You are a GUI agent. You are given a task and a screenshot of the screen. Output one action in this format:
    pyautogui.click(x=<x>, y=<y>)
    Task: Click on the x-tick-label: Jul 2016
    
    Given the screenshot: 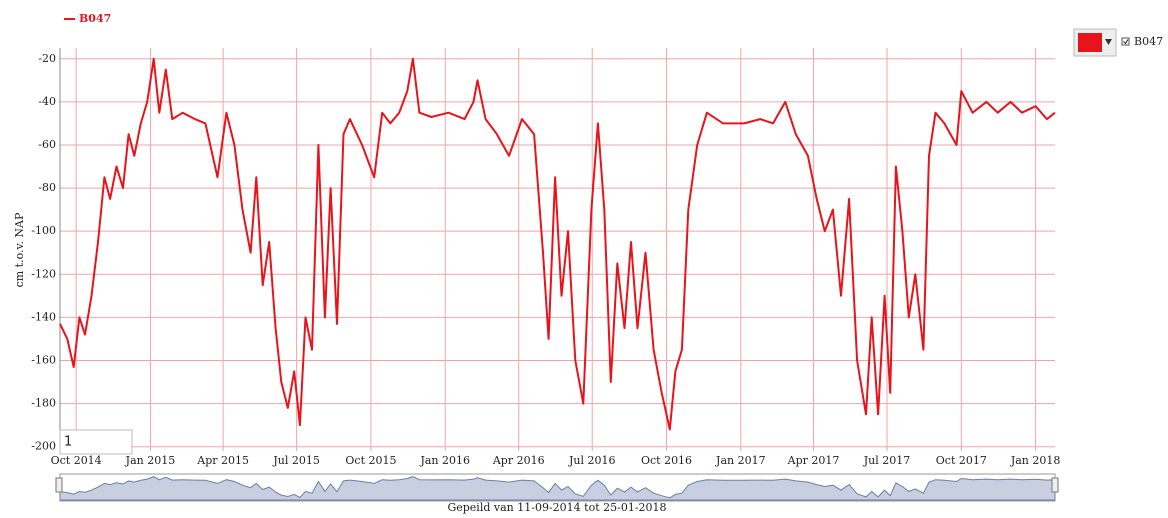 What is the action you would take?
    pyautogui.click(x=592, y=460)
    